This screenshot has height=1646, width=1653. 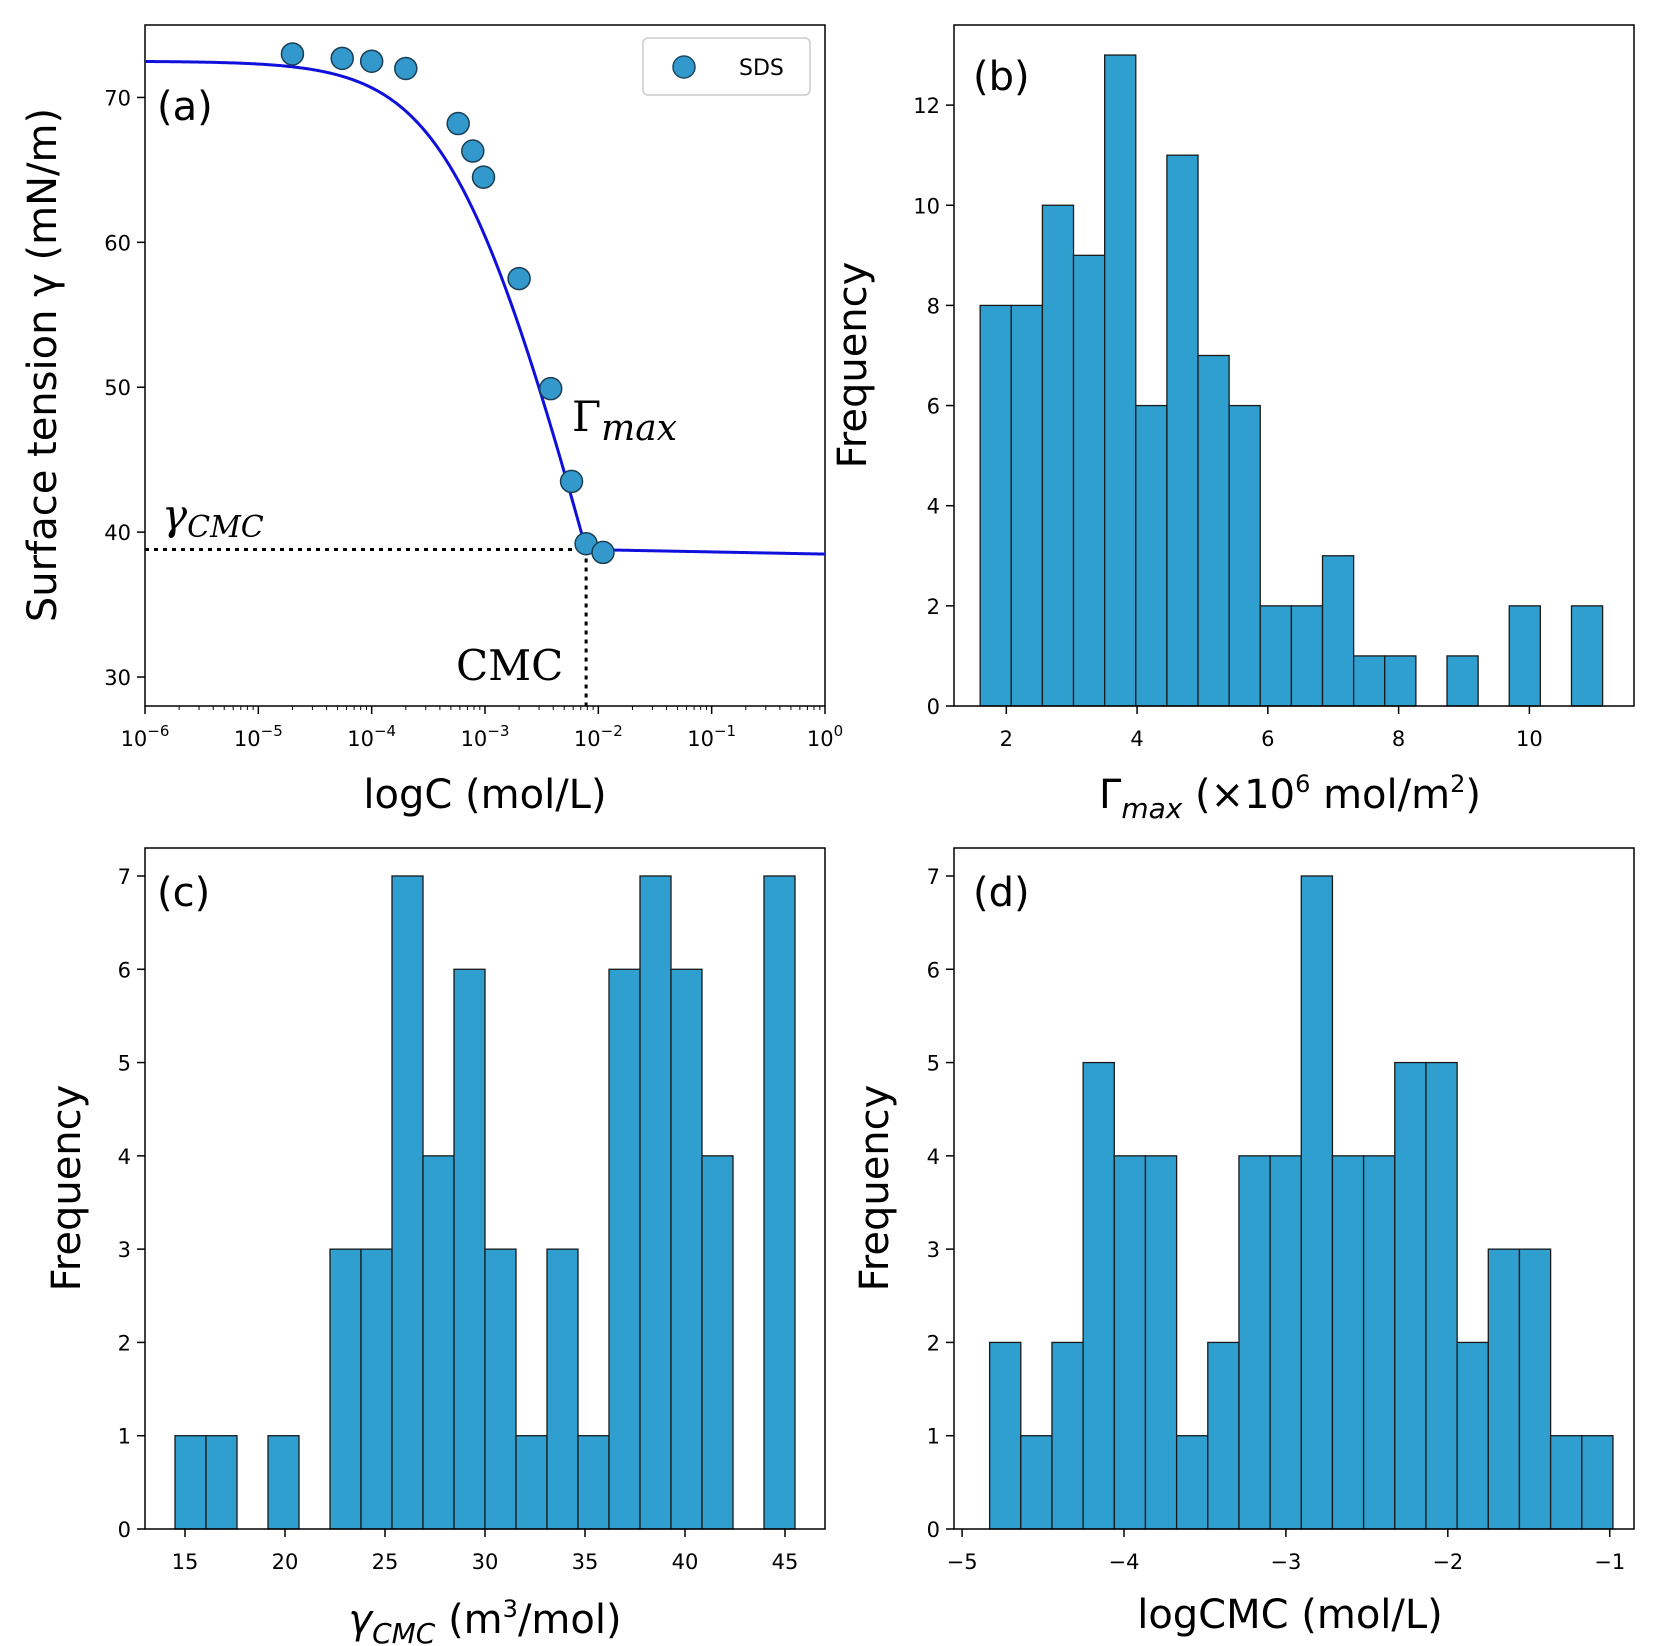 I want to click on x-tick-label-c: 40, so click(x=685, y=1562).